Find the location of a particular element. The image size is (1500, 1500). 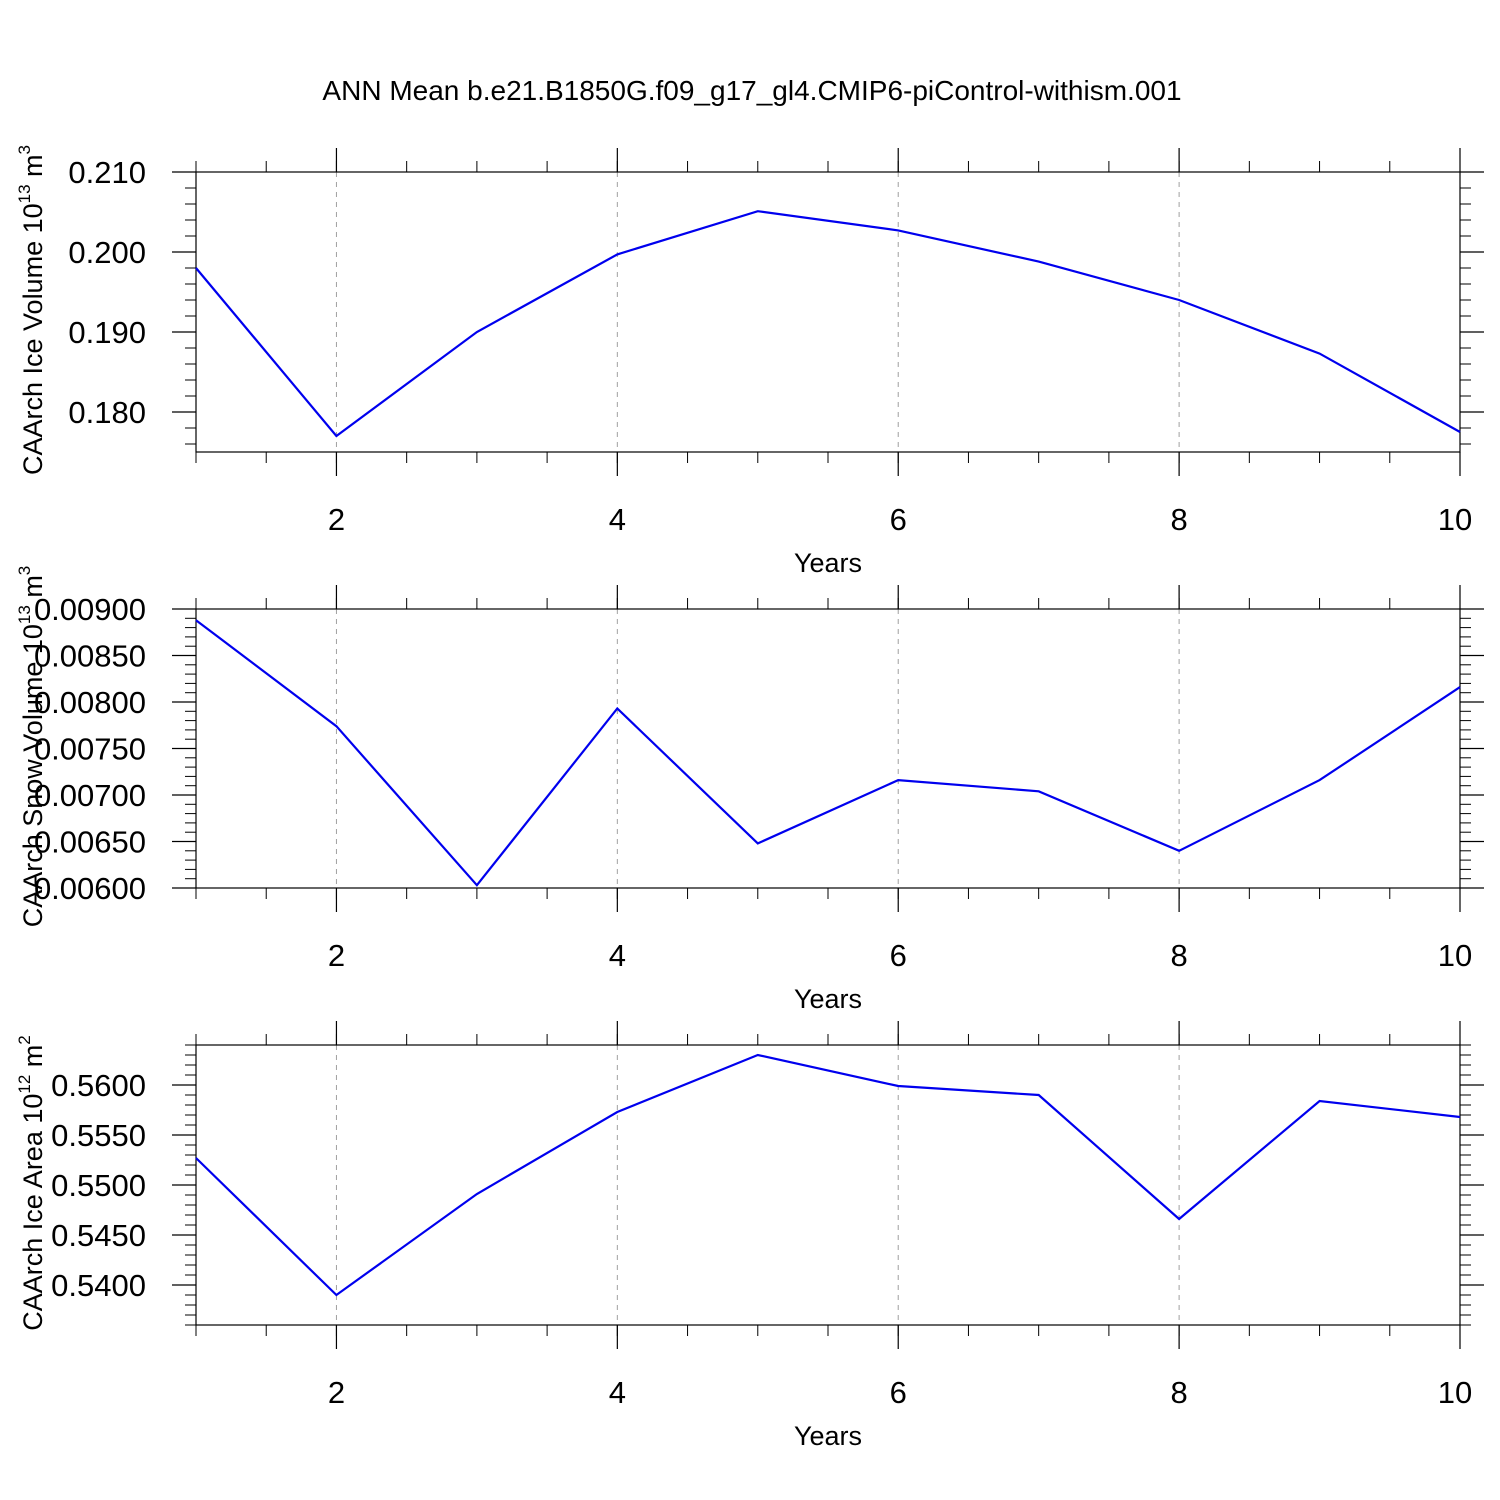

y-tick-label: 0.00650 is located at coordinates (90, 842).